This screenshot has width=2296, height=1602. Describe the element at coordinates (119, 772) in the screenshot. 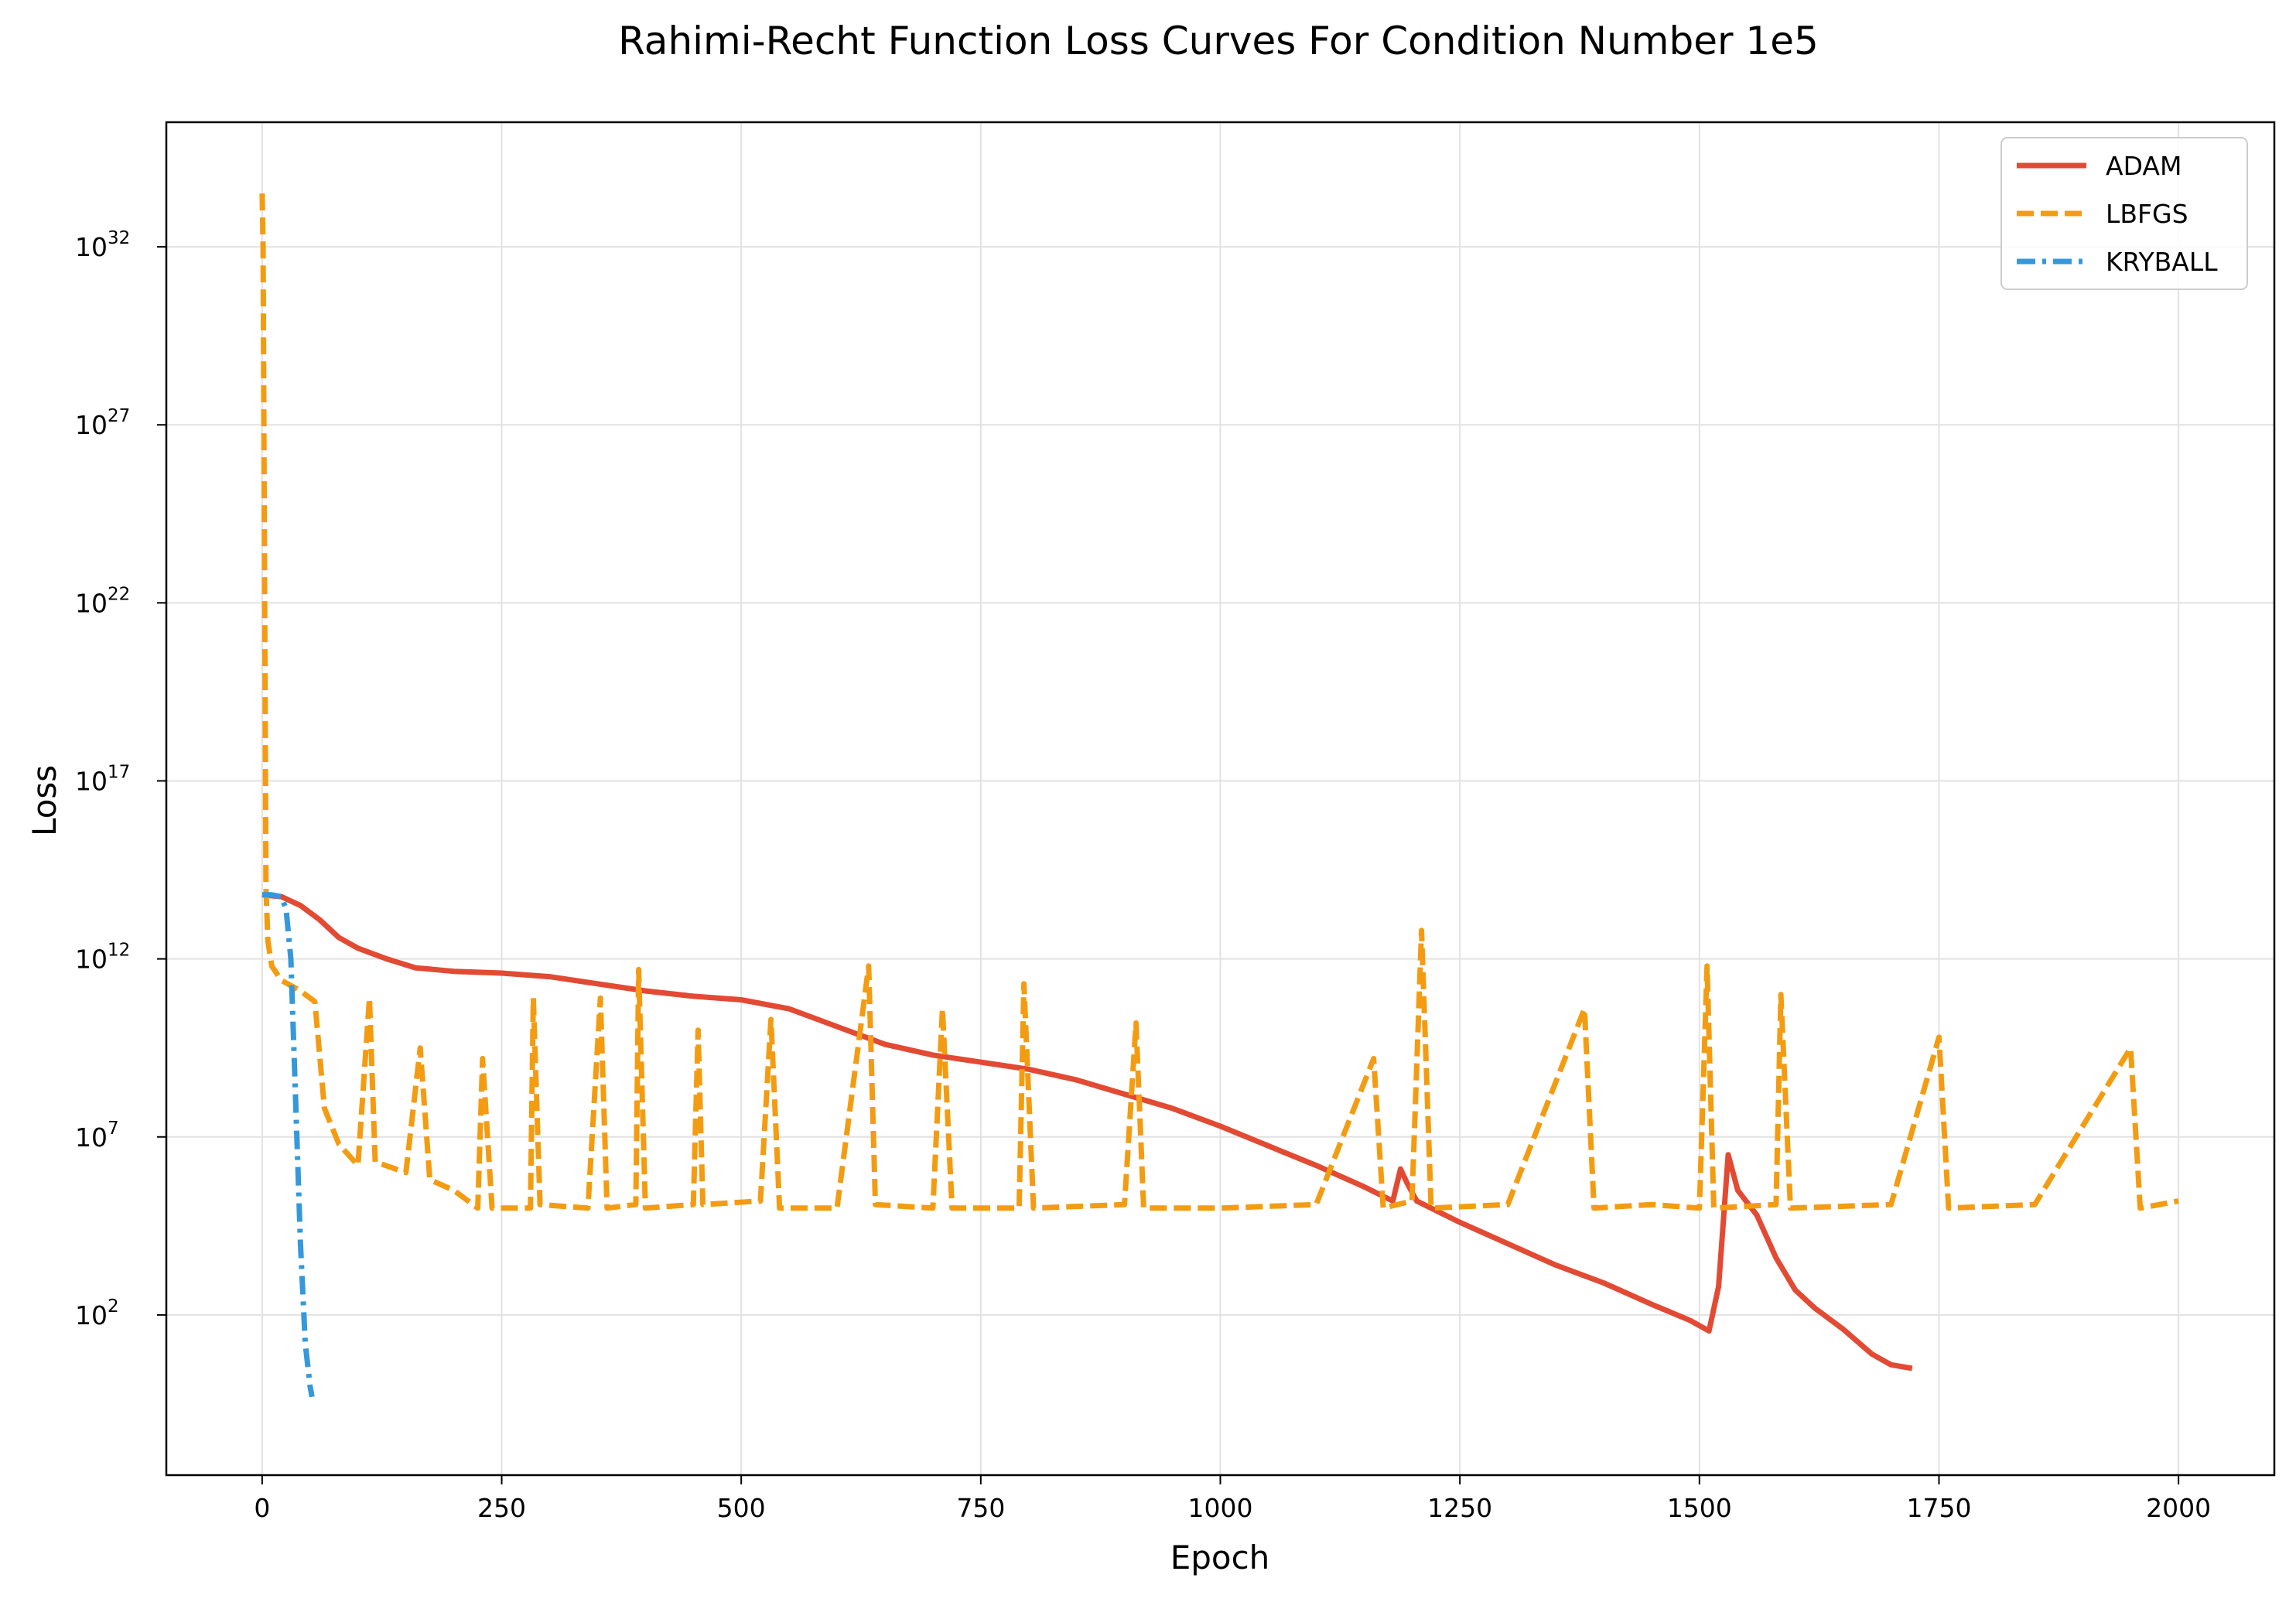

I see `y-tick-exponent: 17` at that location.